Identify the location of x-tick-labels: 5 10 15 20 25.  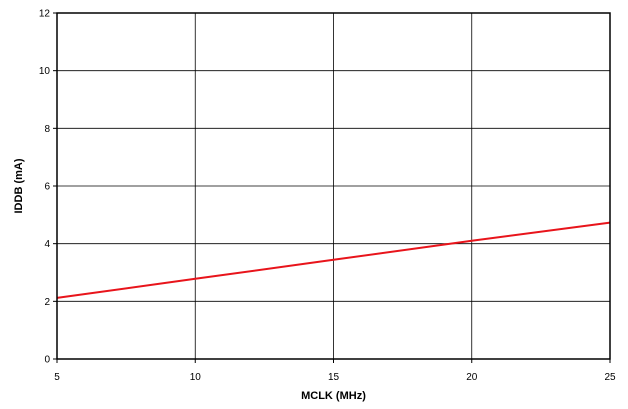
(335, 377).